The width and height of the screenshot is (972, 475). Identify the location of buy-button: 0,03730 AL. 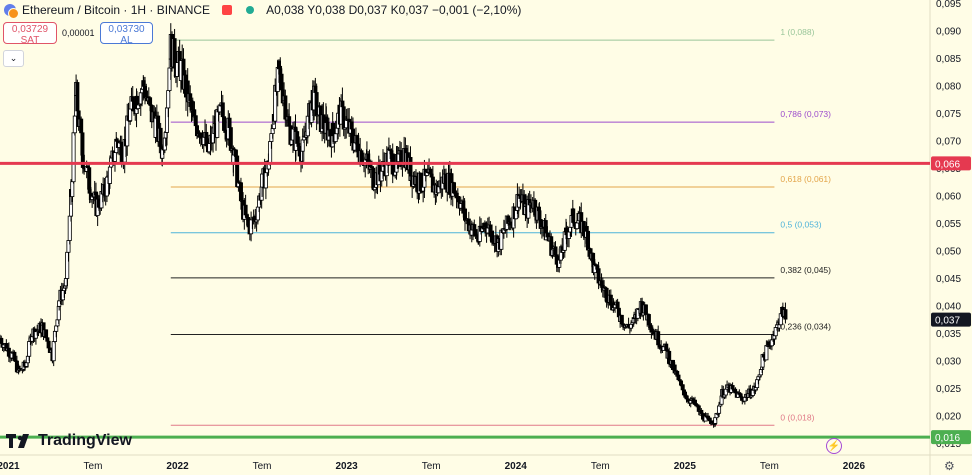
(126, 34).